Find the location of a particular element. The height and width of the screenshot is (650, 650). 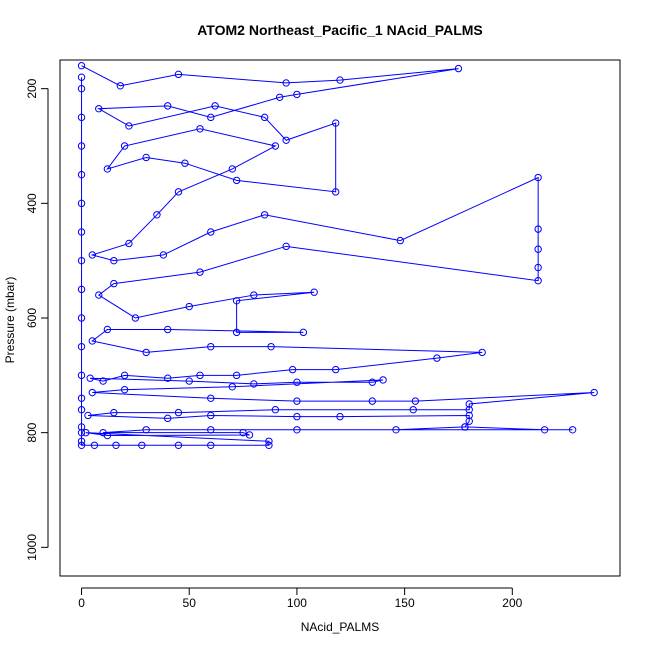

x-tick-label: 50 is located at coordinates (190, 603).